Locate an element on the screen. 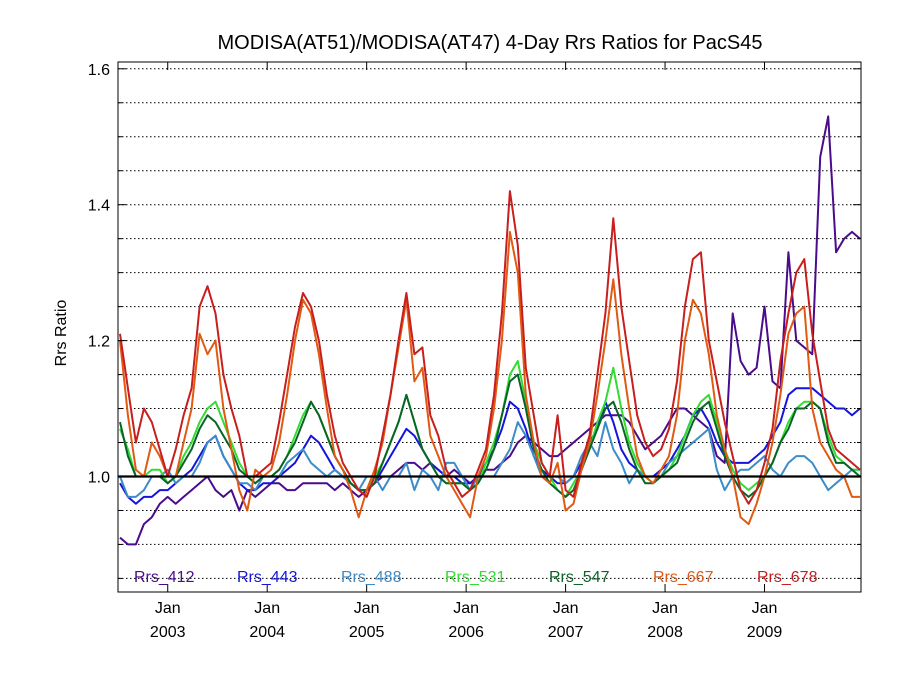 The image size is (900, 675). x-tick-label-year: 2007 is located at coordinates (566, 632).